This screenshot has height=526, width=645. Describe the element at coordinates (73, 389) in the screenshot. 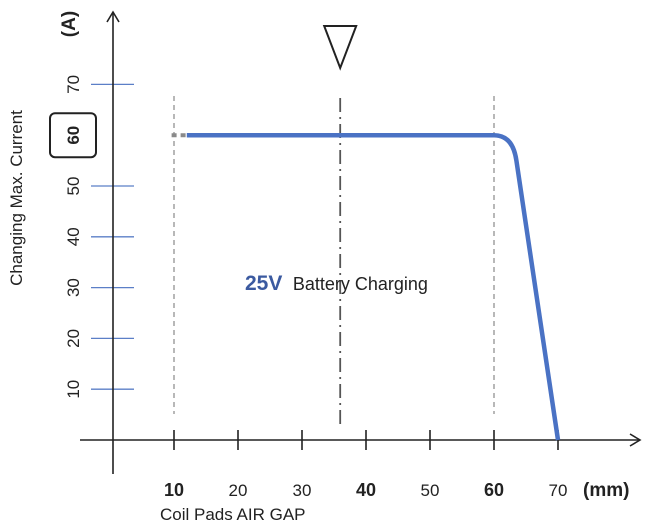

I see `y-tick-label: 10` at that location.